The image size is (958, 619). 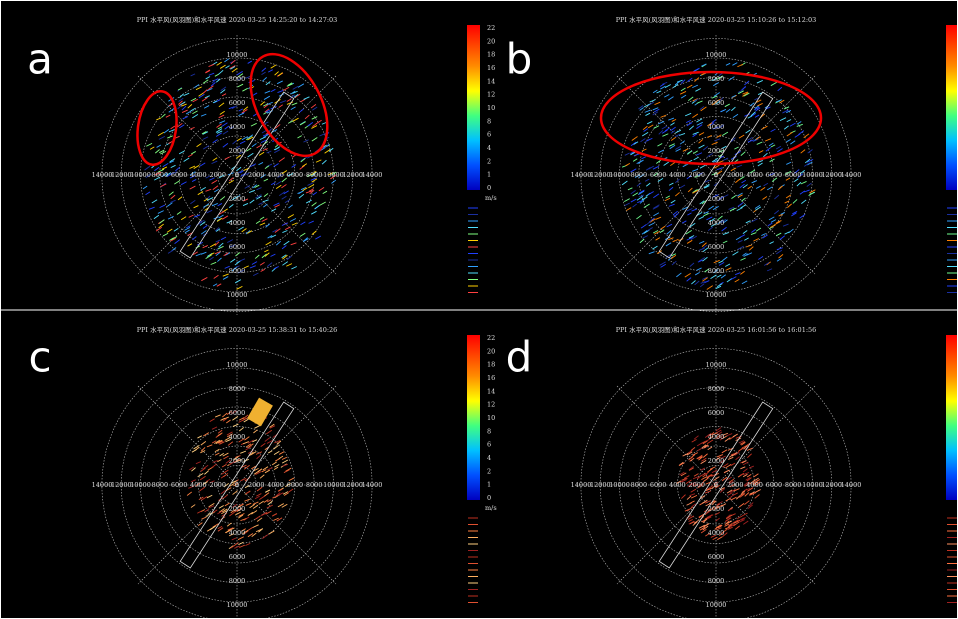 What do you see at coordinates (793, 485) in the screenshot?
I see `x-range-label: 8000` at bounding box center [793, 485].